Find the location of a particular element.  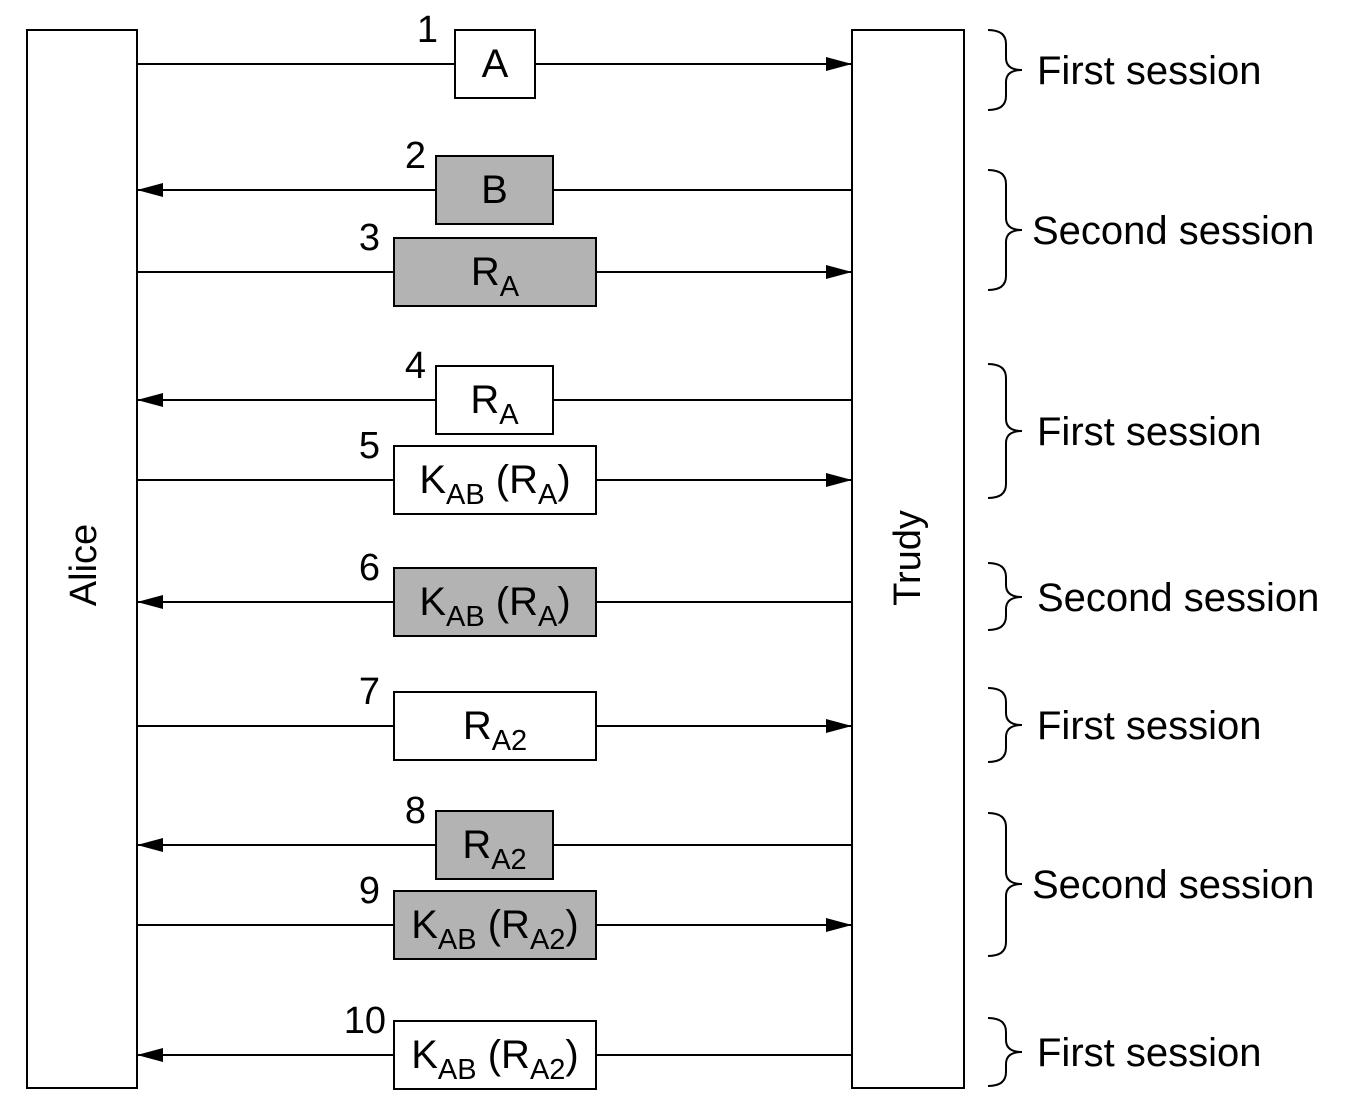

message-9: KAB​ (RA2​) 9 is located at coordinates (494, 915).